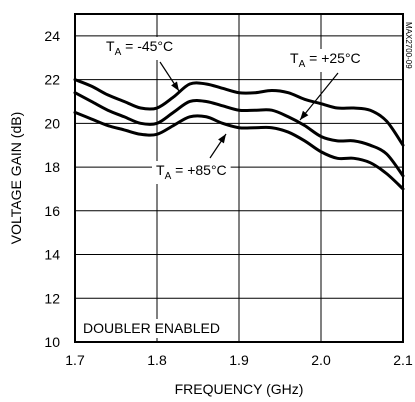 Image resolution: width=415 pixels, height=402 pixels. Describe the element at coordinates (52, 80) in the screenshot. I see `y-tick-label: 22` at that location.